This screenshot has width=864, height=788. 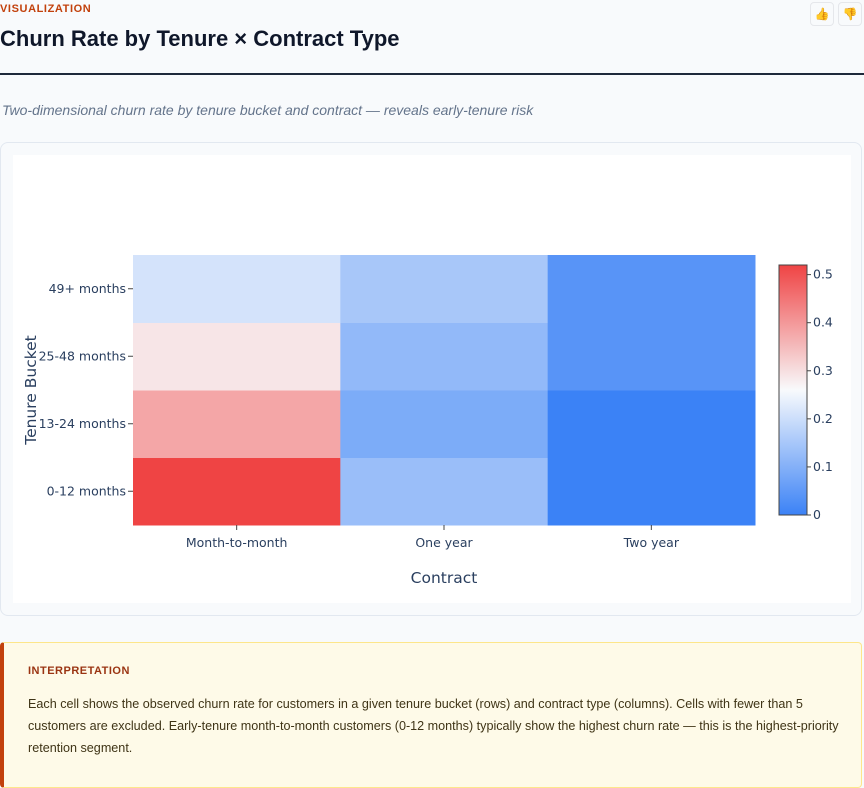 What do you see at coordinates (651, 542) in the screenshot?
I see `x-tick-label: Two year` at bounding box center [651, 542].